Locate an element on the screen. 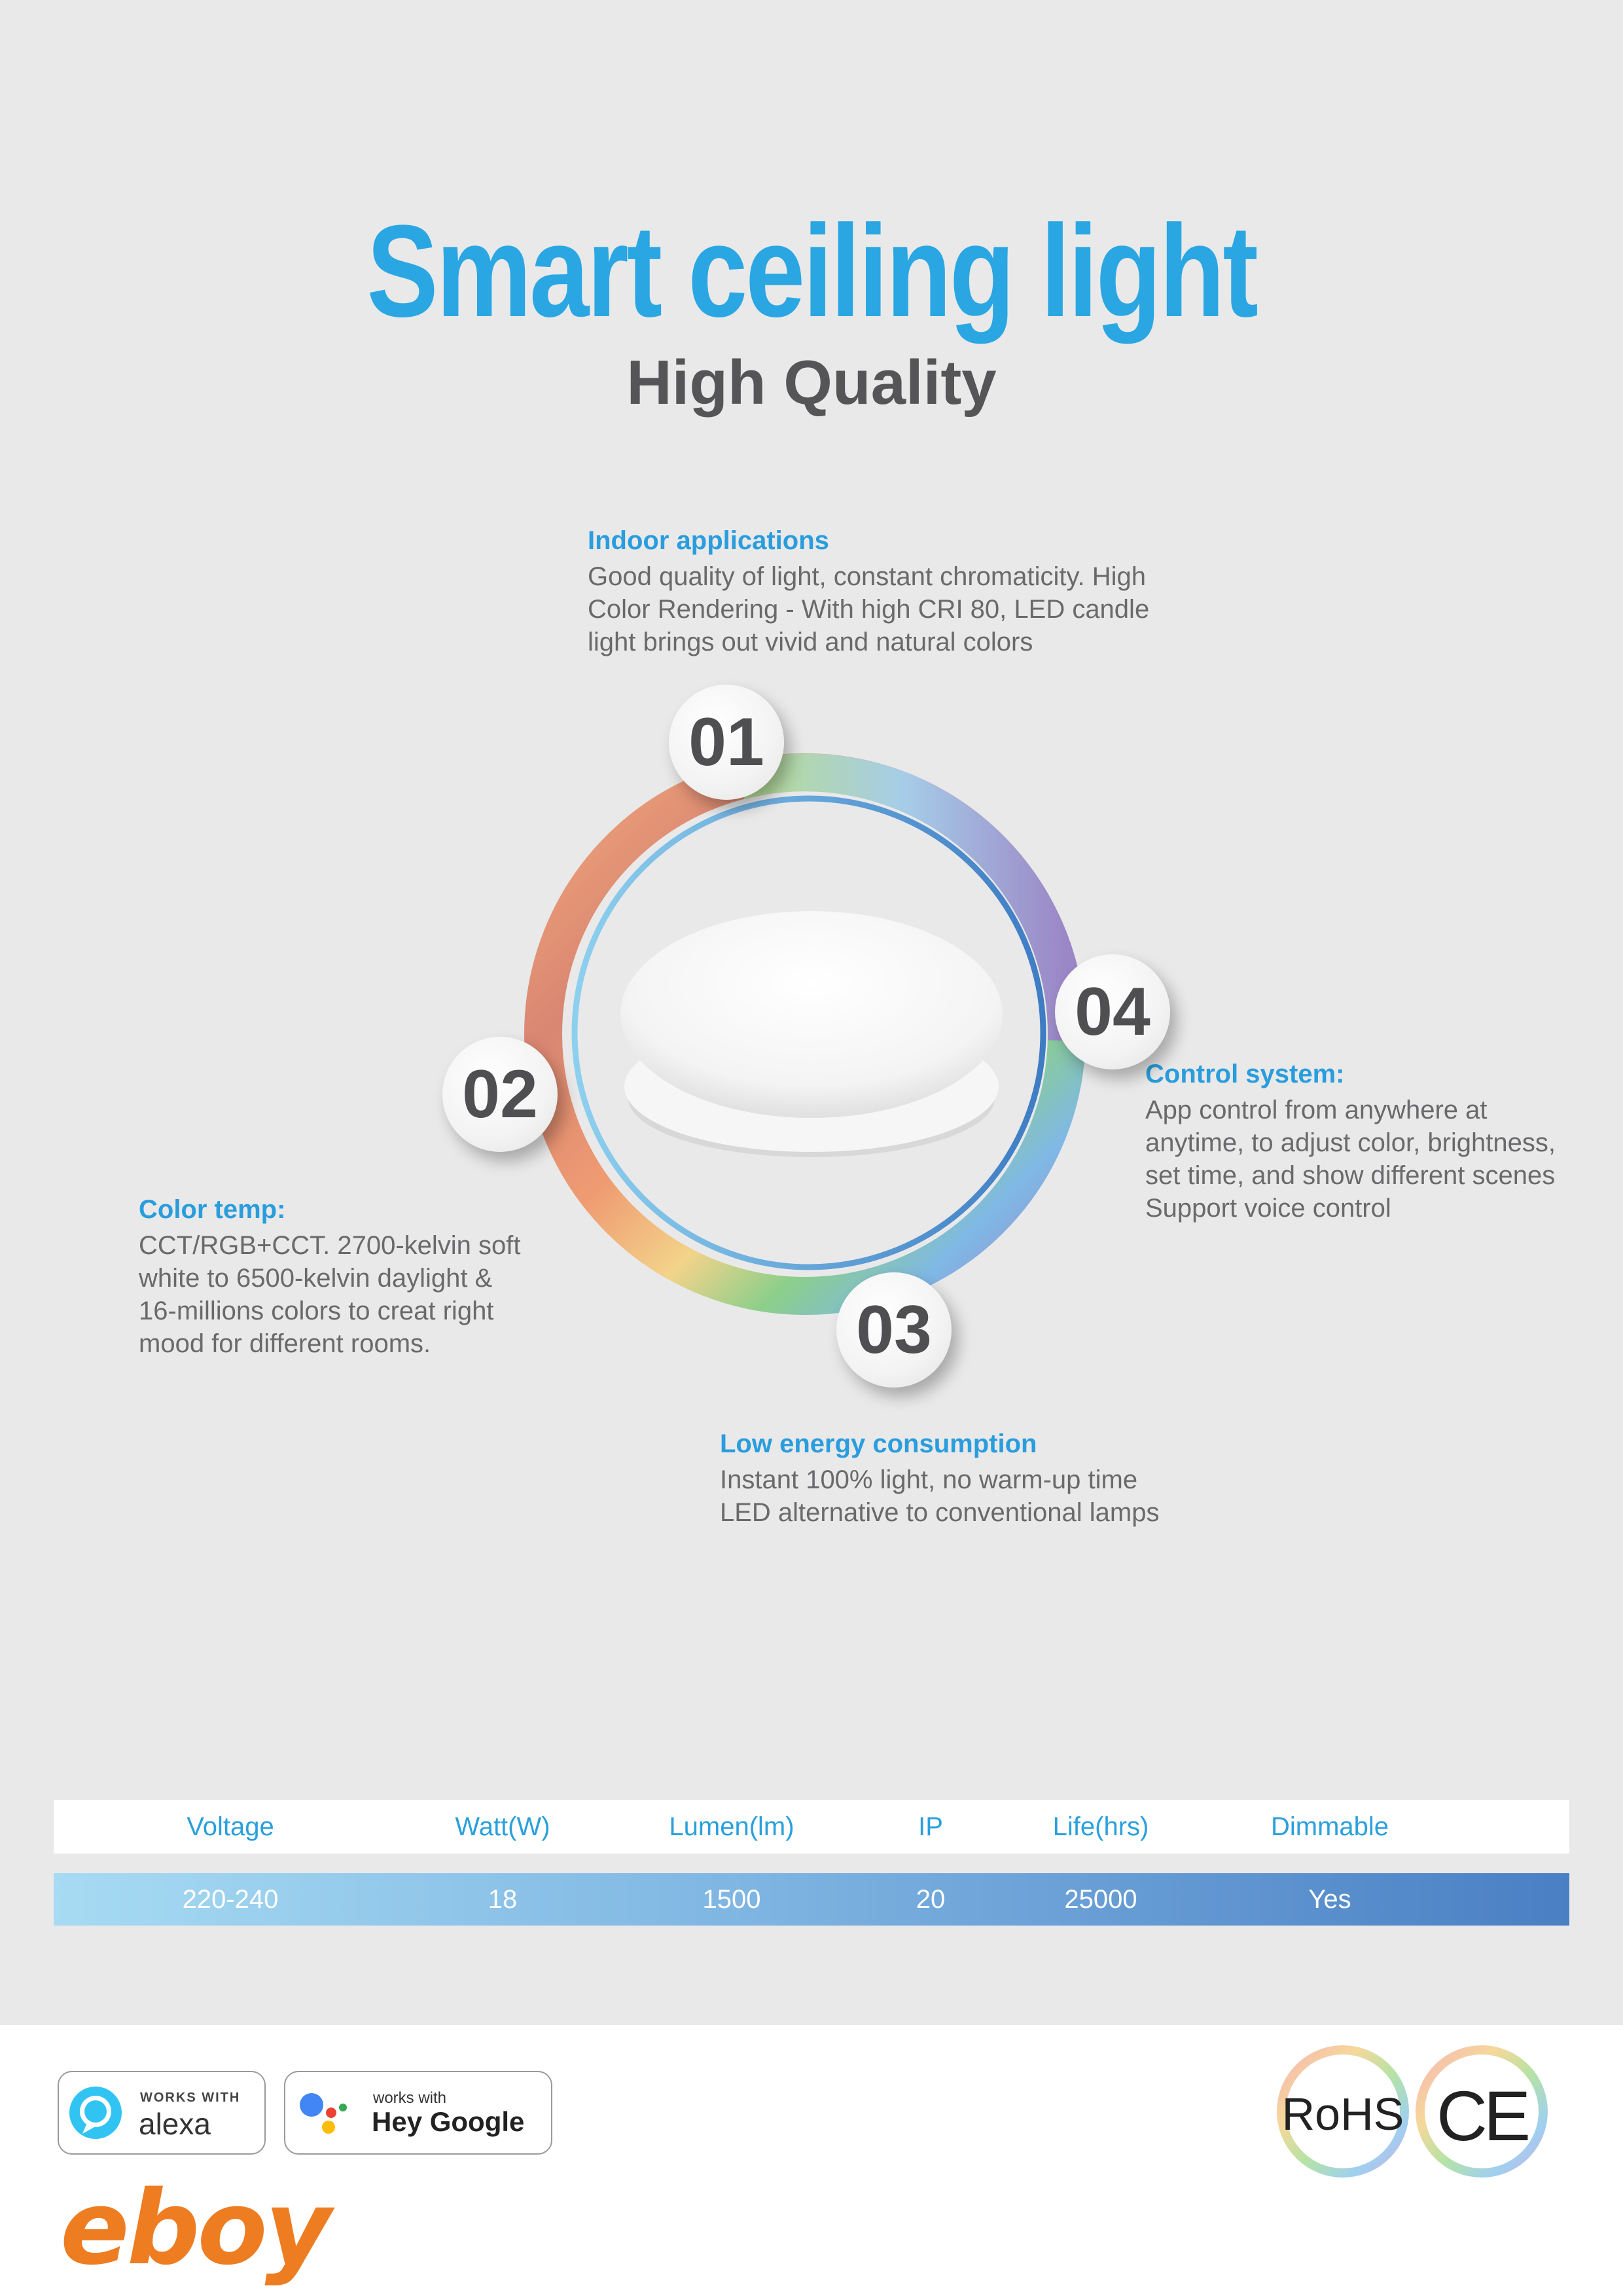 This screenshot has height=2296, width=1623. certification-logos is located at coordinates (1412, 2111).